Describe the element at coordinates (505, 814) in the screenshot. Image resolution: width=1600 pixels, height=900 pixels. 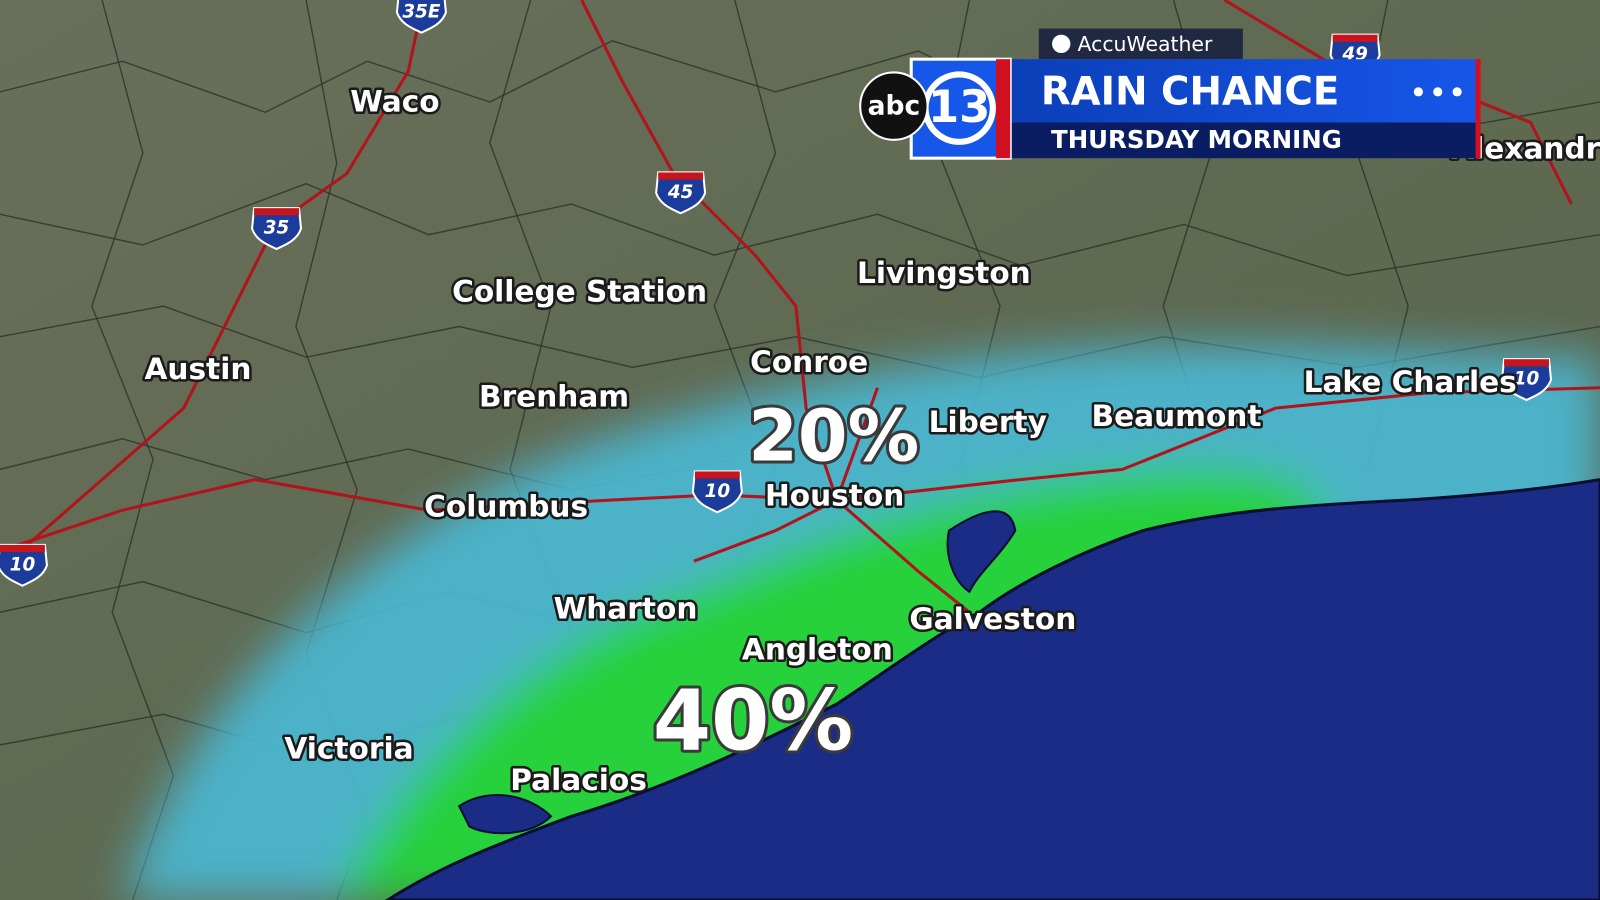
I see `matagorda-bay` at that location.